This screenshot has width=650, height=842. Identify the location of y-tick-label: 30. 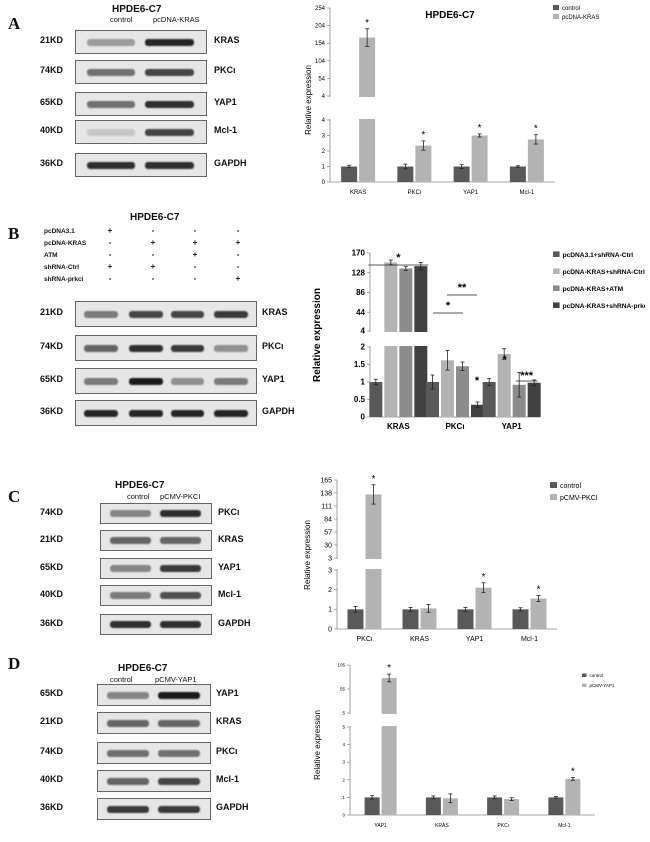
(328, 545).